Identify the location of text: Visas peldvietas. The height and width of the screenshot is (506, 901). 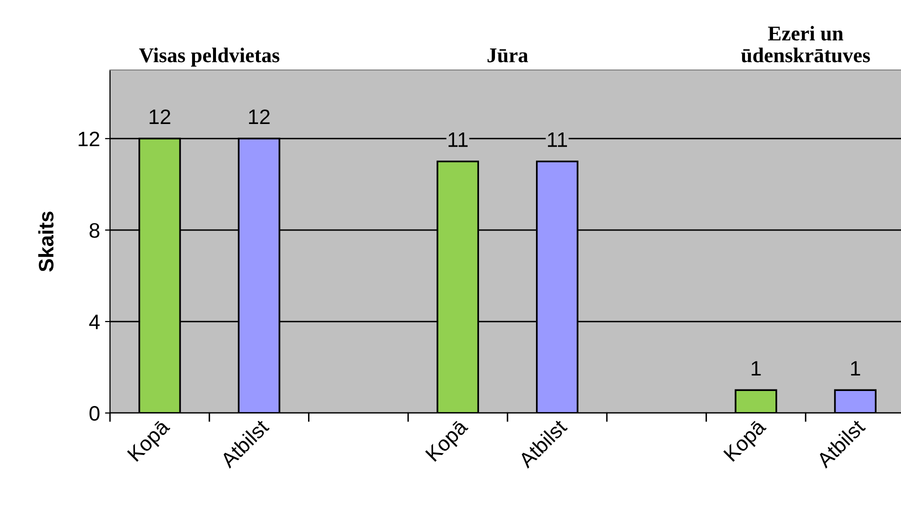
(209, 57).